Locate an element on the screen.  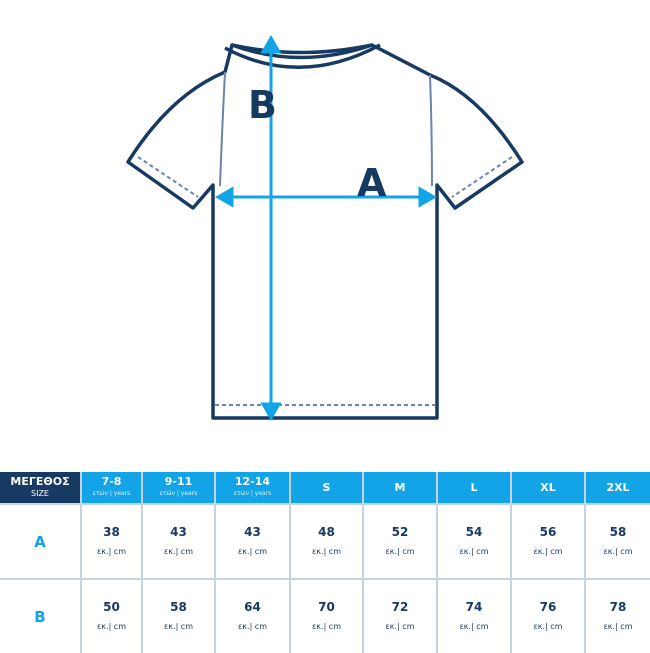
collar is located at coordinates (302, 56).